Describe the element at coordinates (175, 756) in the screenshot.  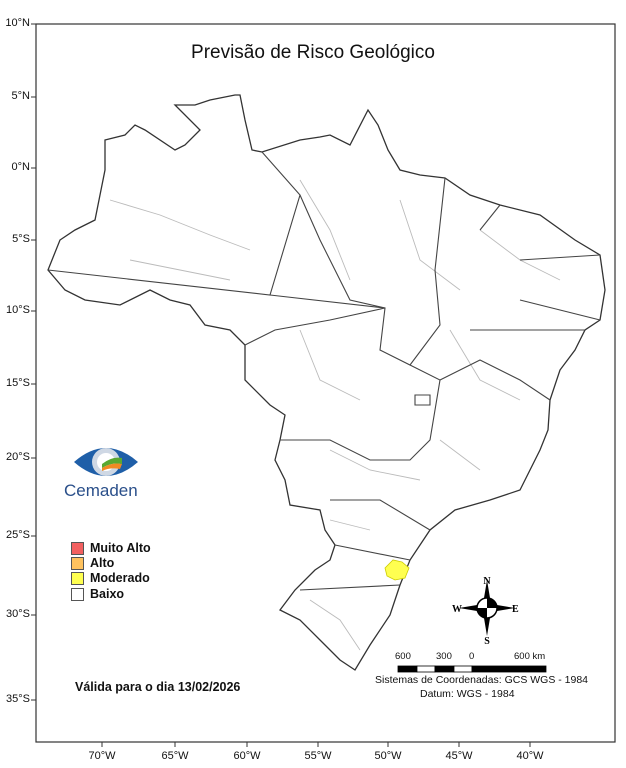
I see `lon-tick: 65°W` at that location.